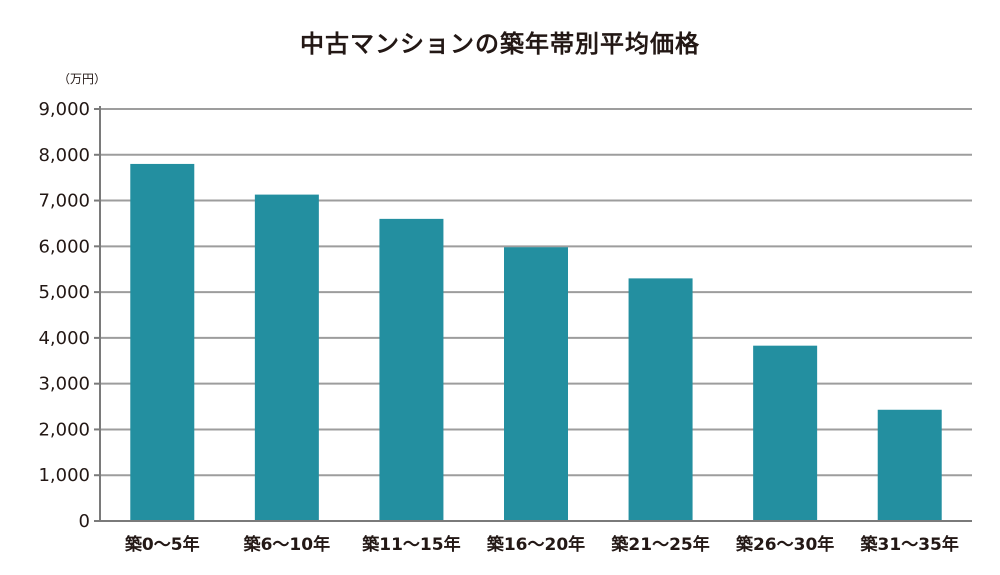  What do you see at coordinates (84, 521) in the screenshot?
I see `y-tick-label: 0` at bounding box center [84, 521].